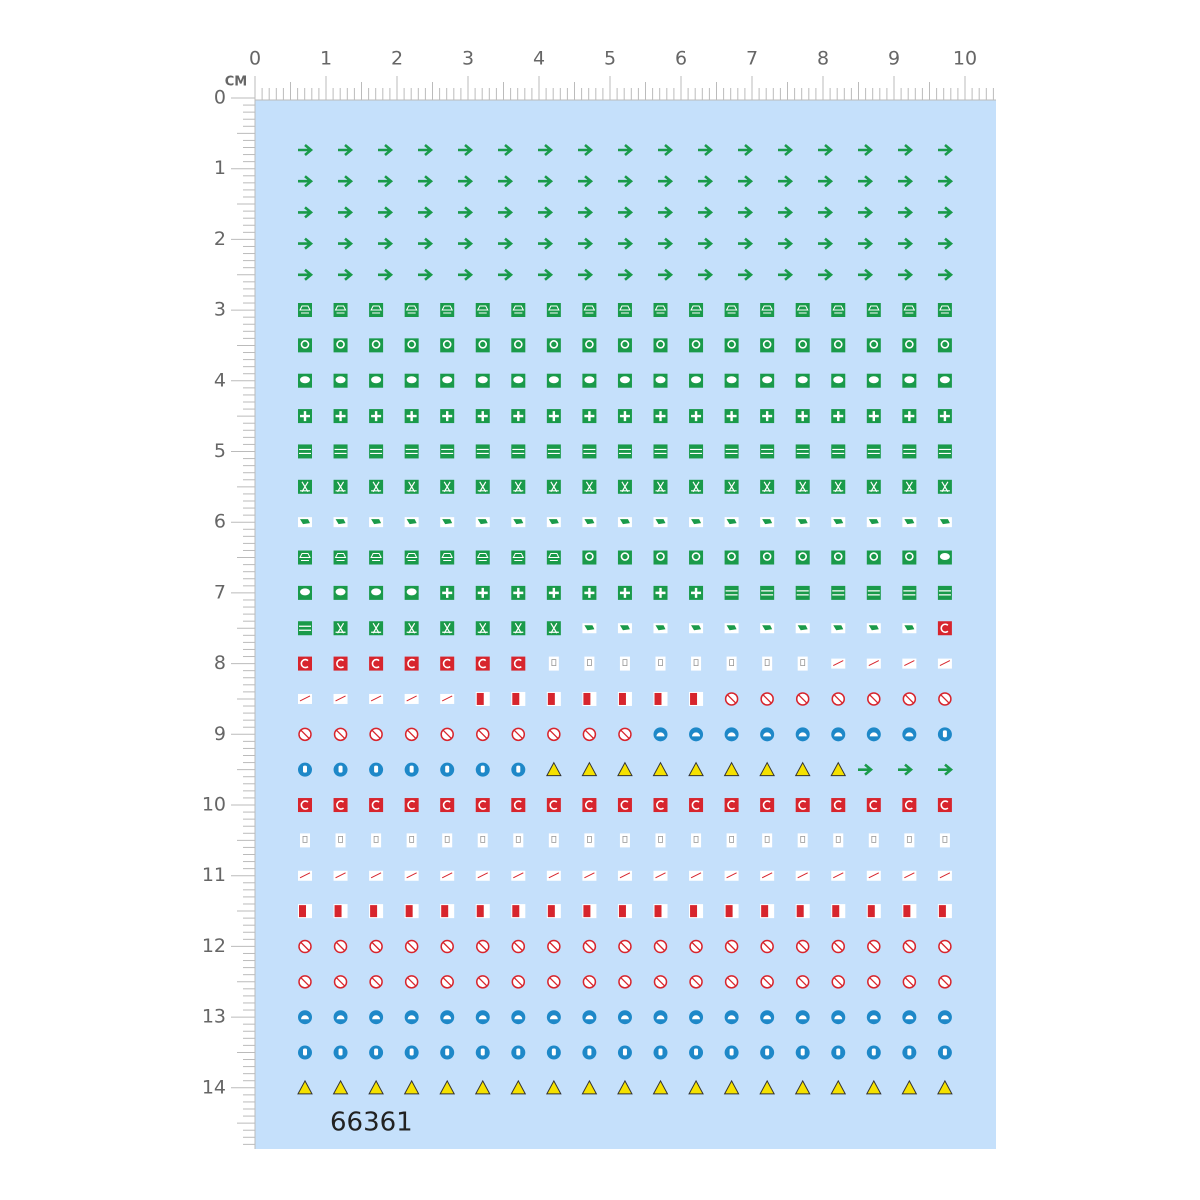 This screenshot has width=1200, height=1200. What do you see at coordinates (909, 663) in the screenshot?
I see `decal-s` at bounding box center [909, 663].